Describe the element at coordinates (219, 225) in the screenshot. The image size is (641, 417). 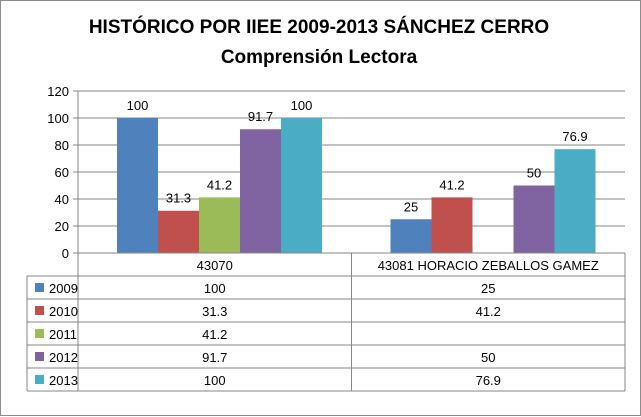
I see `bar-2011` at that location.